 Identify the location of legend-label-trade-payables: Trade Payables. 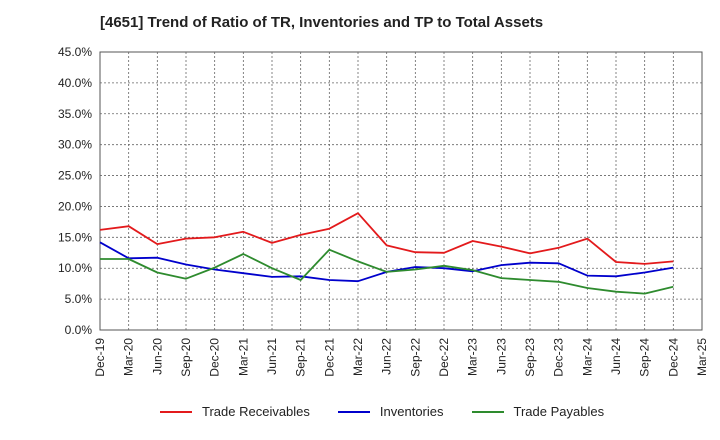
(559, 411).